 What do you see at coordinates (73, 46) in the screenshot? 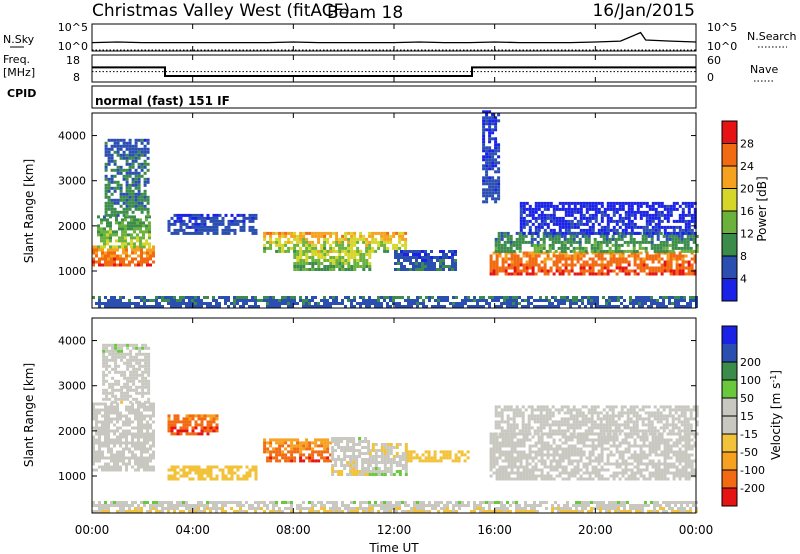
I see `nsky-tick-bottom: 10^0` at bounding box center [73, 46].